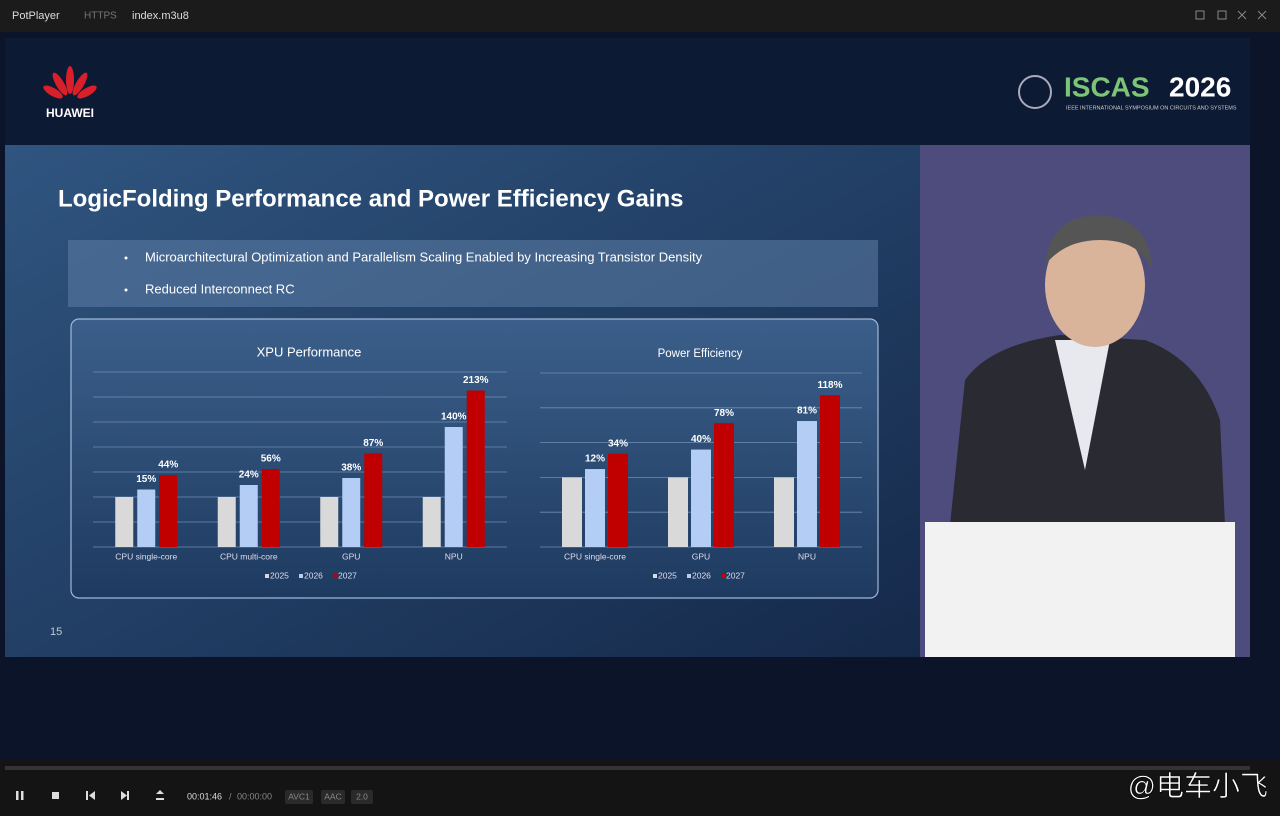  Describe the element at coordinates (271, 459) in the screenshot. I see `data-label: 56%` at that location.